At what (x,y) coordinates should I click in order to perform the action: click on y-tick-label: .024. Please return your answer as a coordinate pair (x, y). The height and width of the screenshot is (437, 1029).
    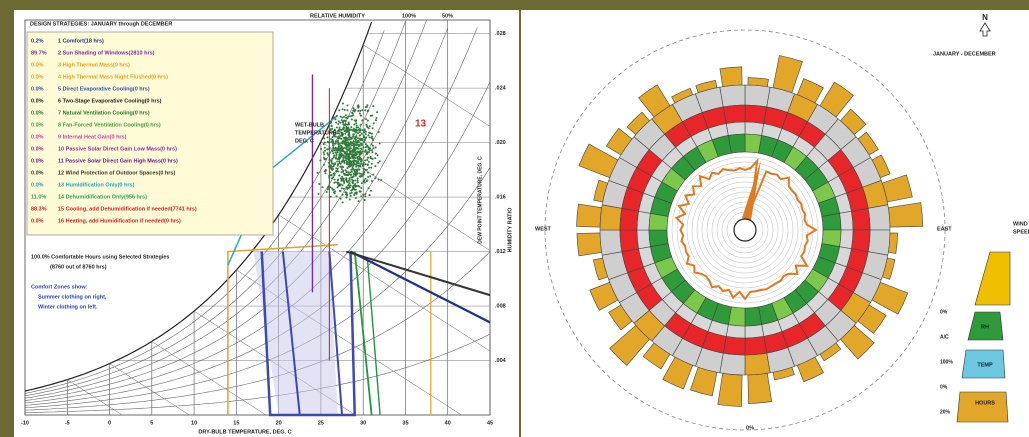
    Looking at the image, I should click on (501, 89).